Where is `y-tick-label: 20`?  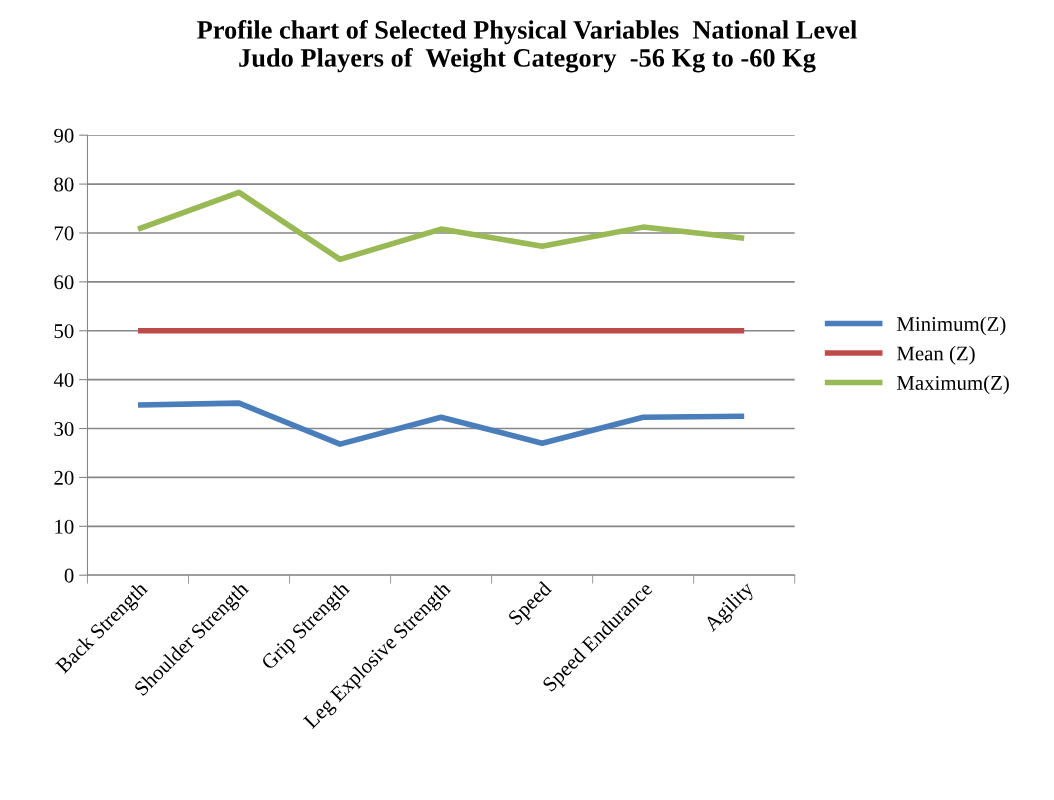 y-tick-label: 20 is located at coordinates (64, 477).